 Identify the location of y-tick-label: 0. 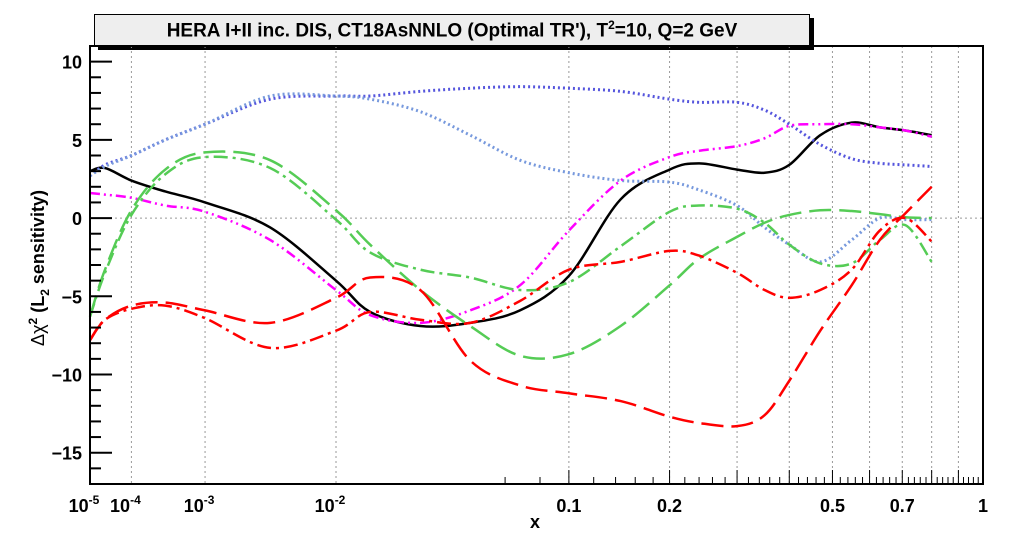
(77, 219).